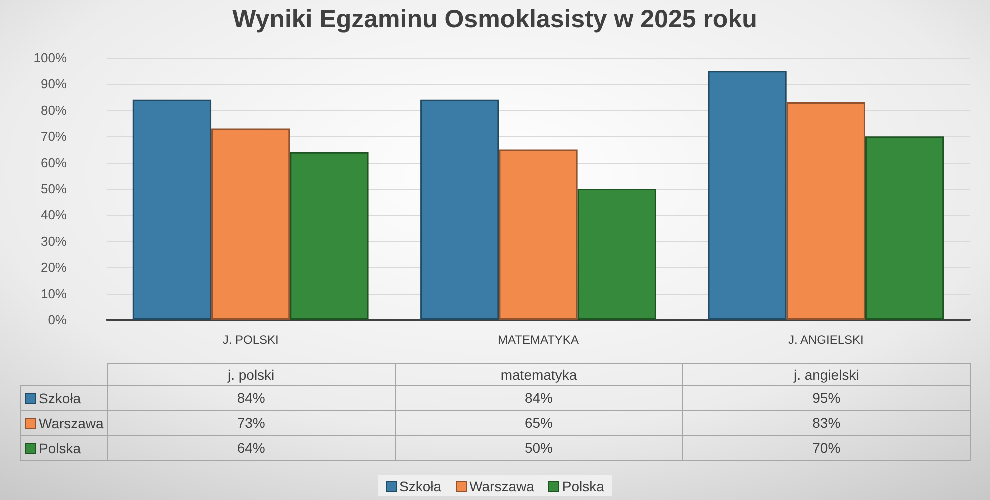 This screenshot has height=500, width=990. What do you see at coordinates (539, 423) in the screenshot?
I see `data-label: 65%` at bounding box center [539, 423].